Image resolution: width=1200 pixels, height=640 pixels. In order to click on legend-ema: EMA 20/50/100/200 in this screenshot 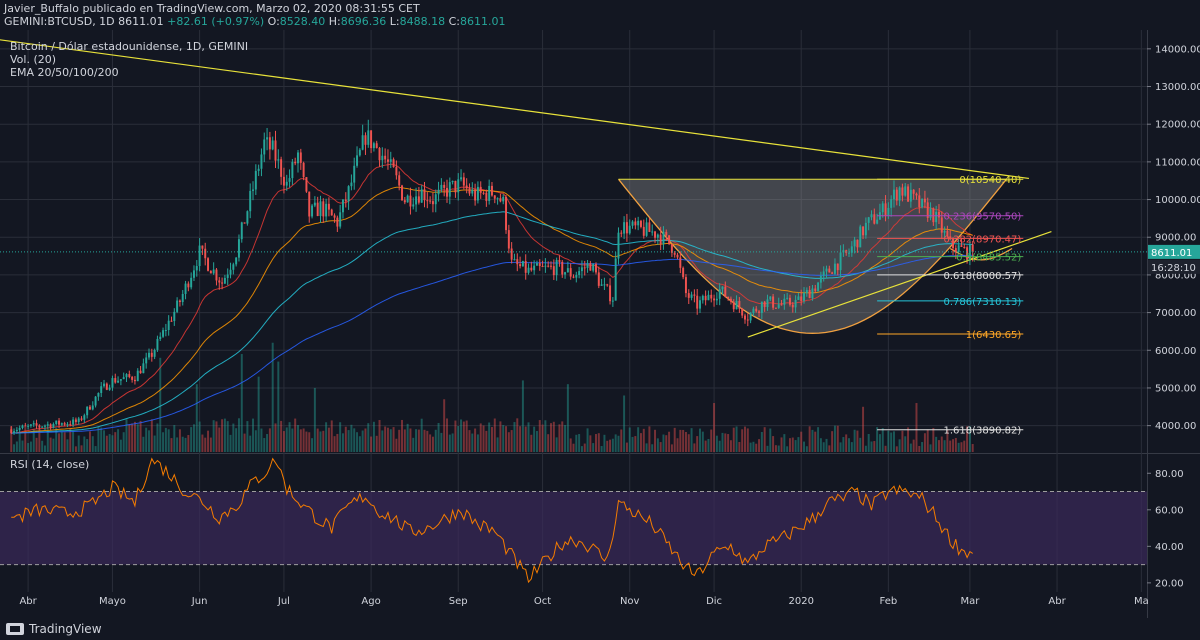, I will do `click(64, 72)`.